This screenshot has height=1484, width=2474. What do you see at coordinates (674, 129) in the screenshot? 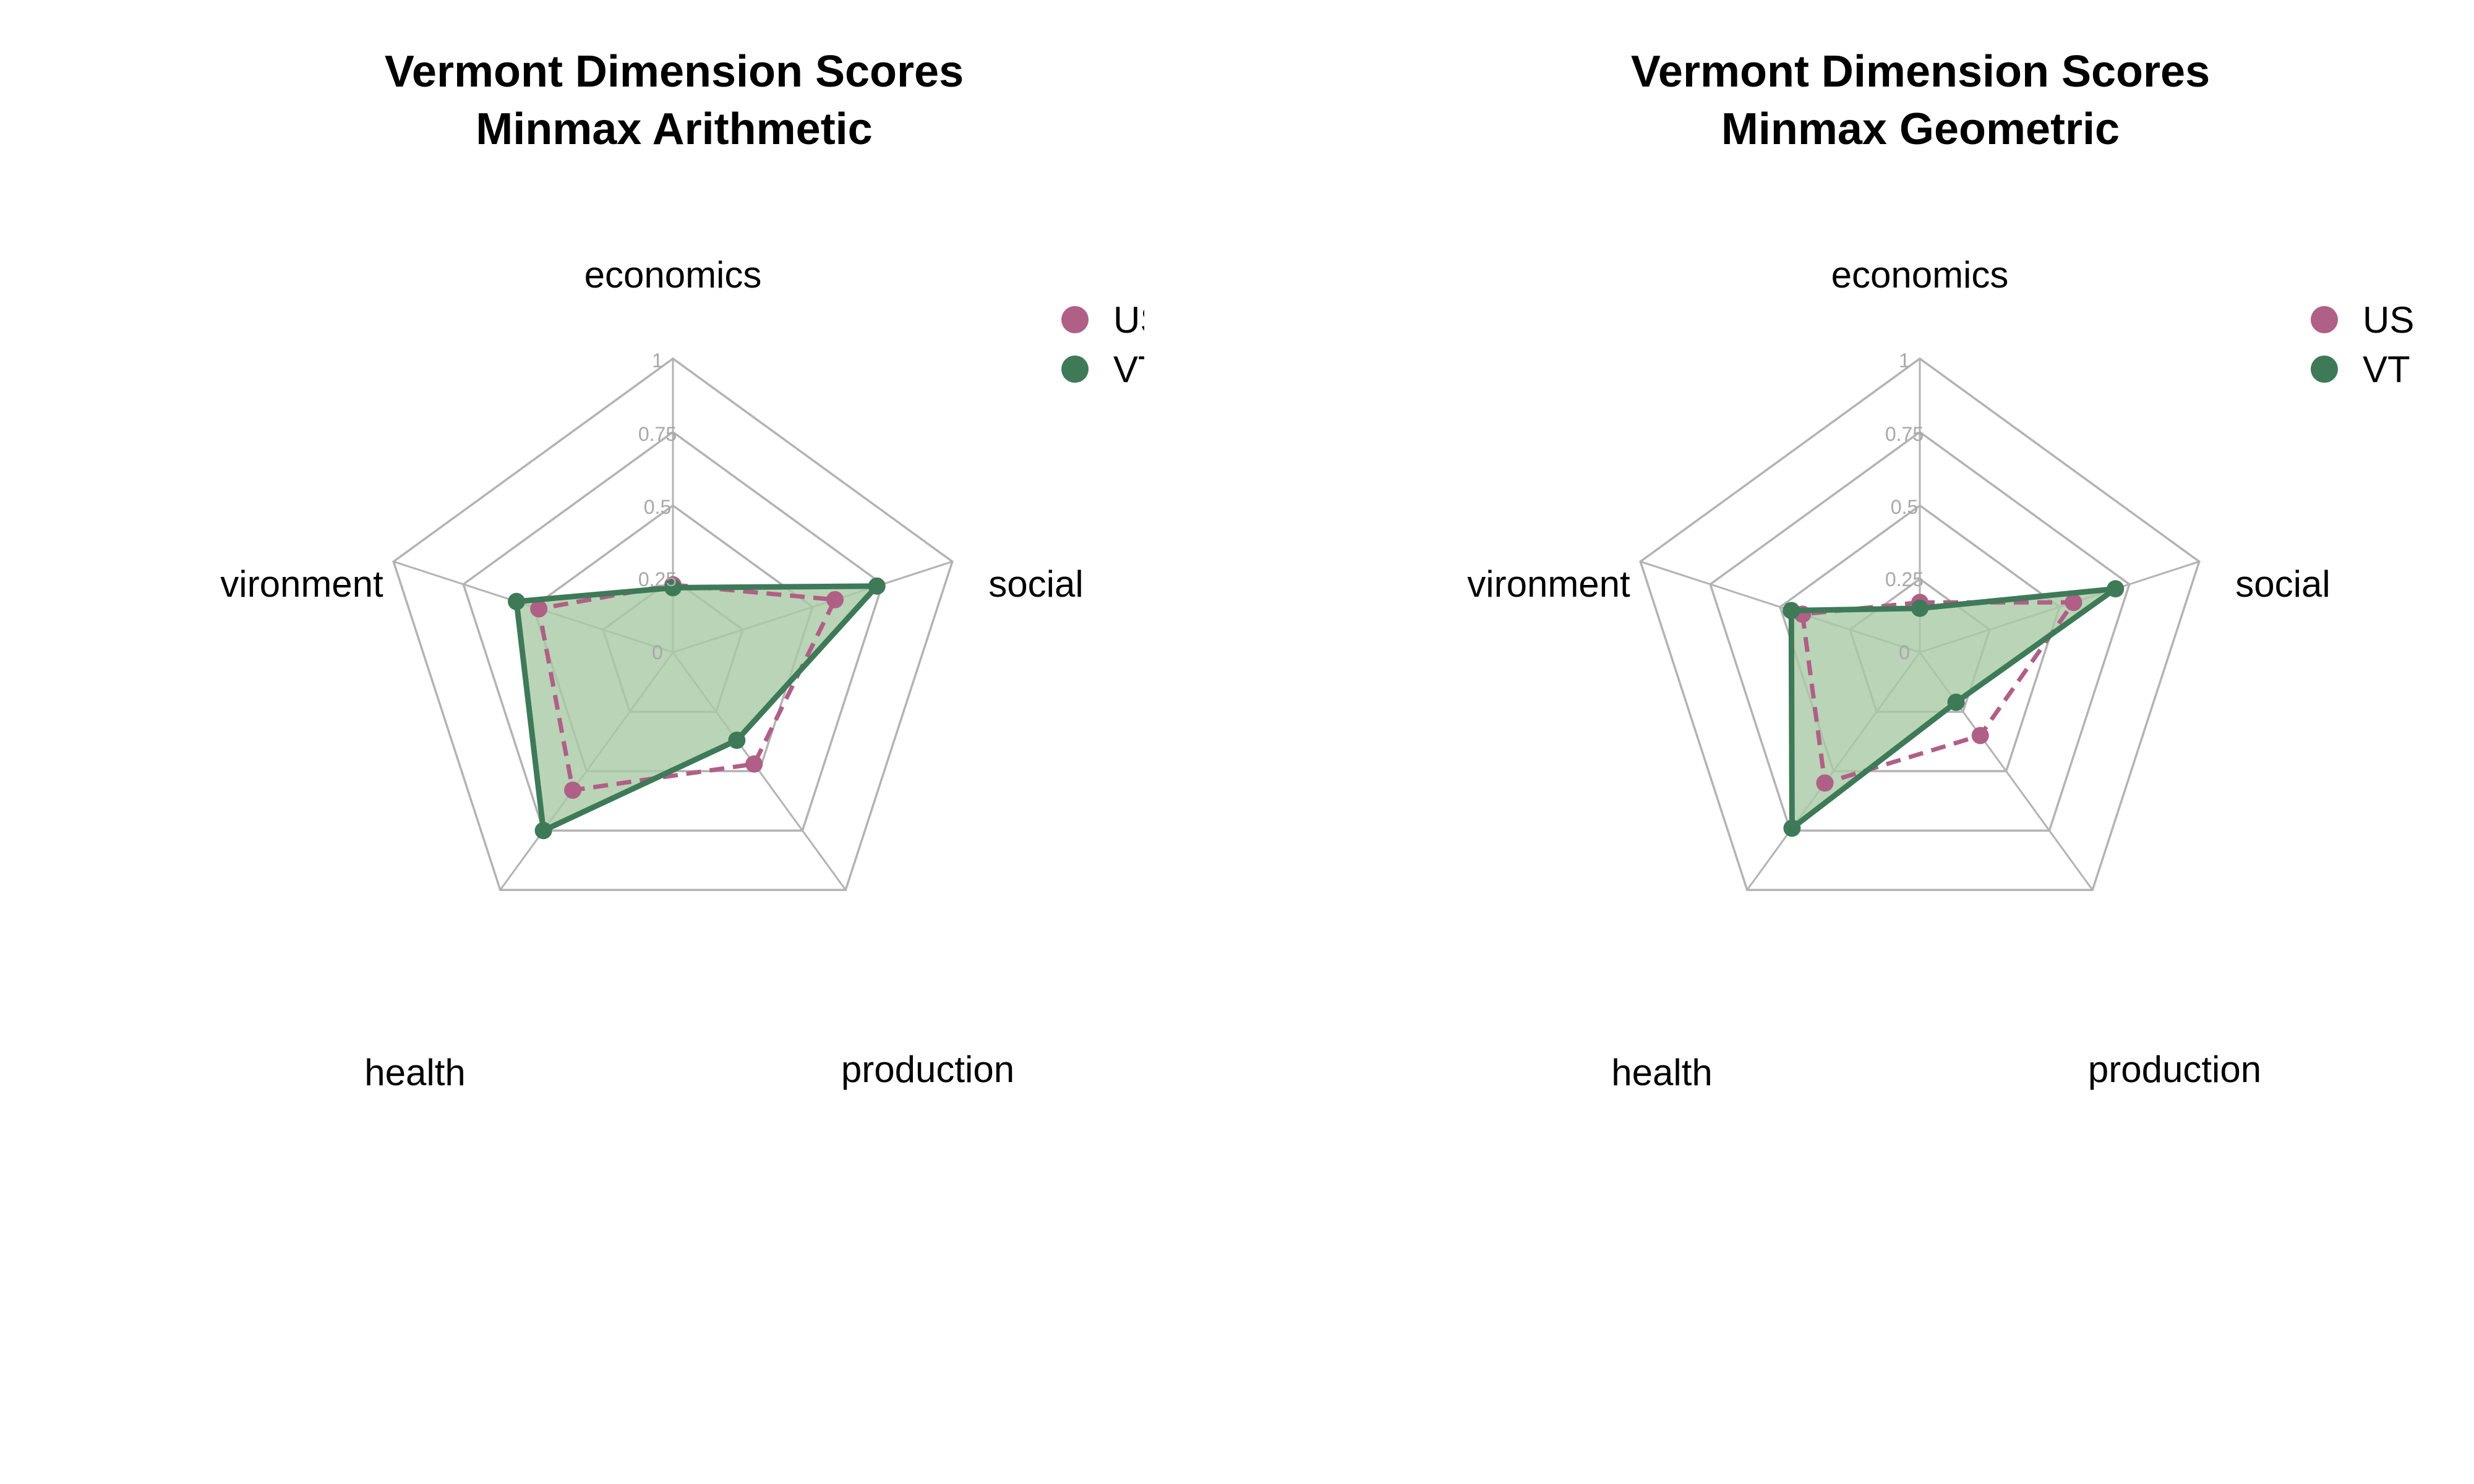
I see `chart-subtitle: Minmax Arithmetic` at bounding box center [674, 129].